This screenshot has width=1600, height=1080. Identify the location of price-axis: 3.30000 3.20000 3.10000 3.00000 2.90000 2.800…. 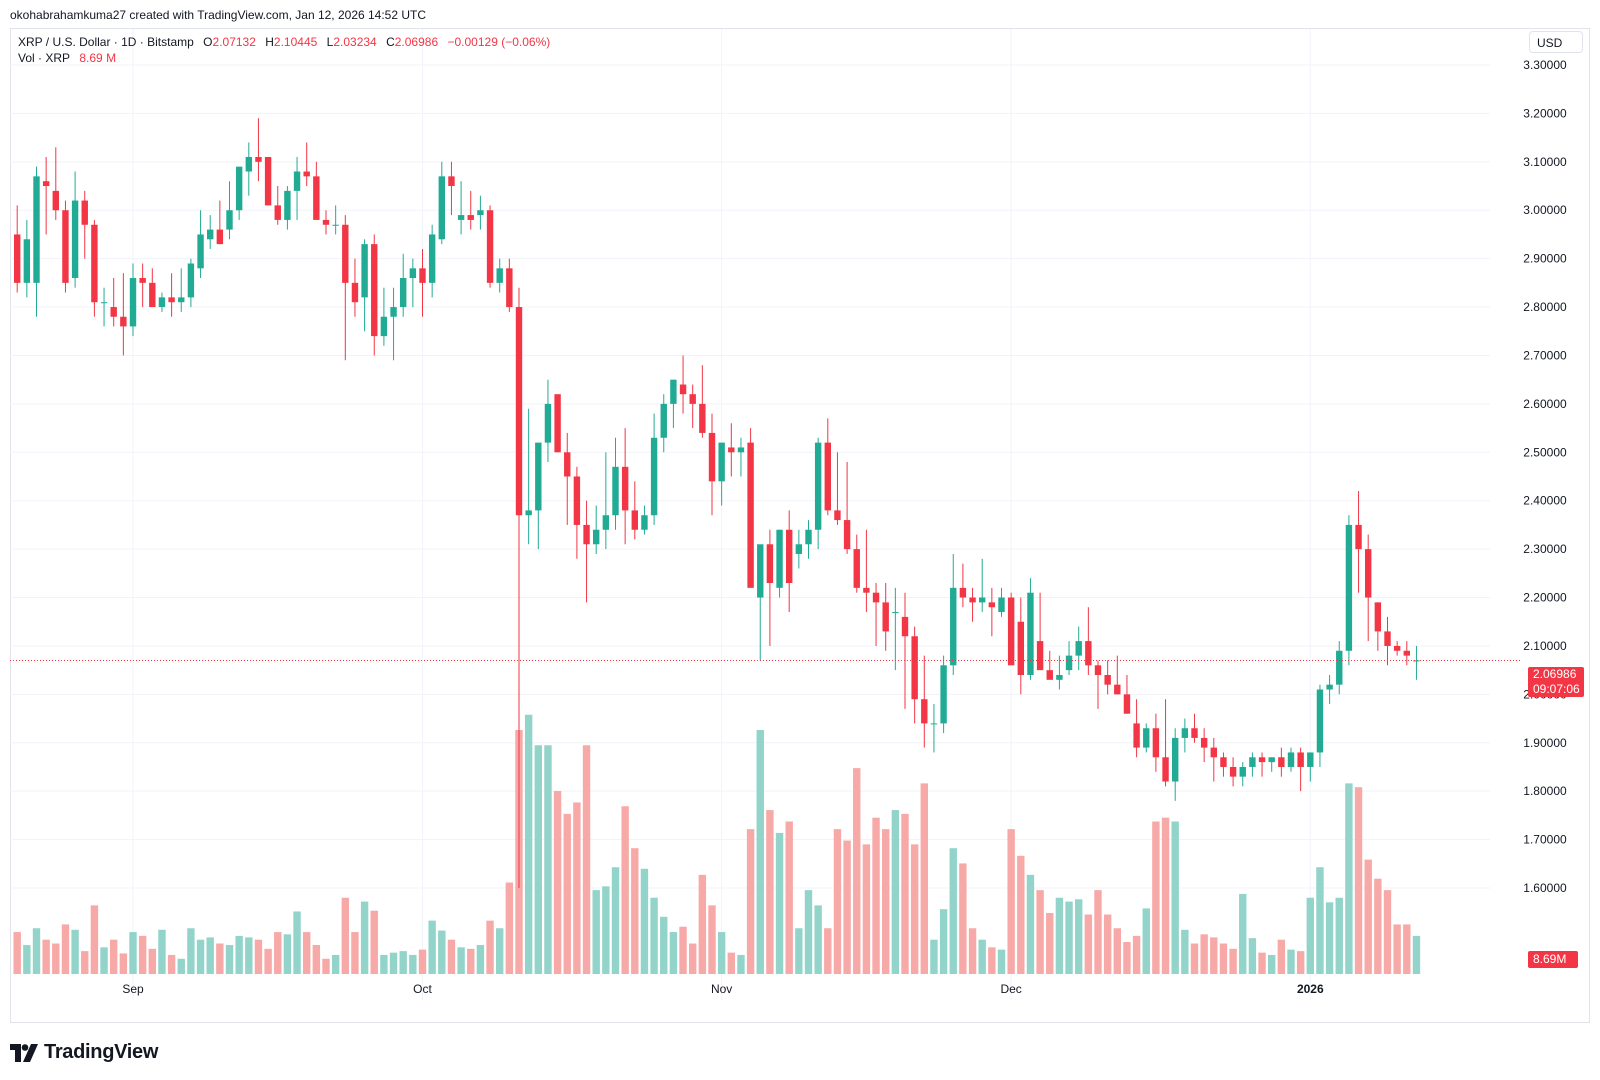
(1545, 476).